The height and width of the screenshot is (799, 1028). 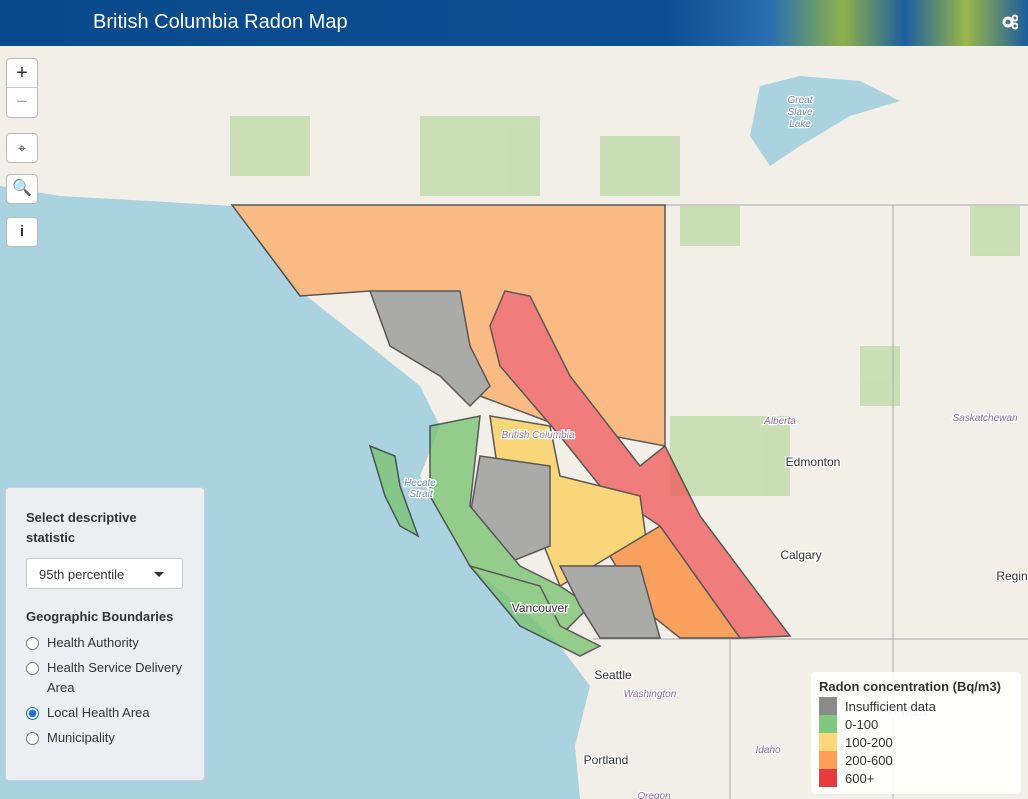 What do you see at coordinates (420, 483) in the screenshot?
I see `map-label: Hecate` at bounding box center [420, 483].